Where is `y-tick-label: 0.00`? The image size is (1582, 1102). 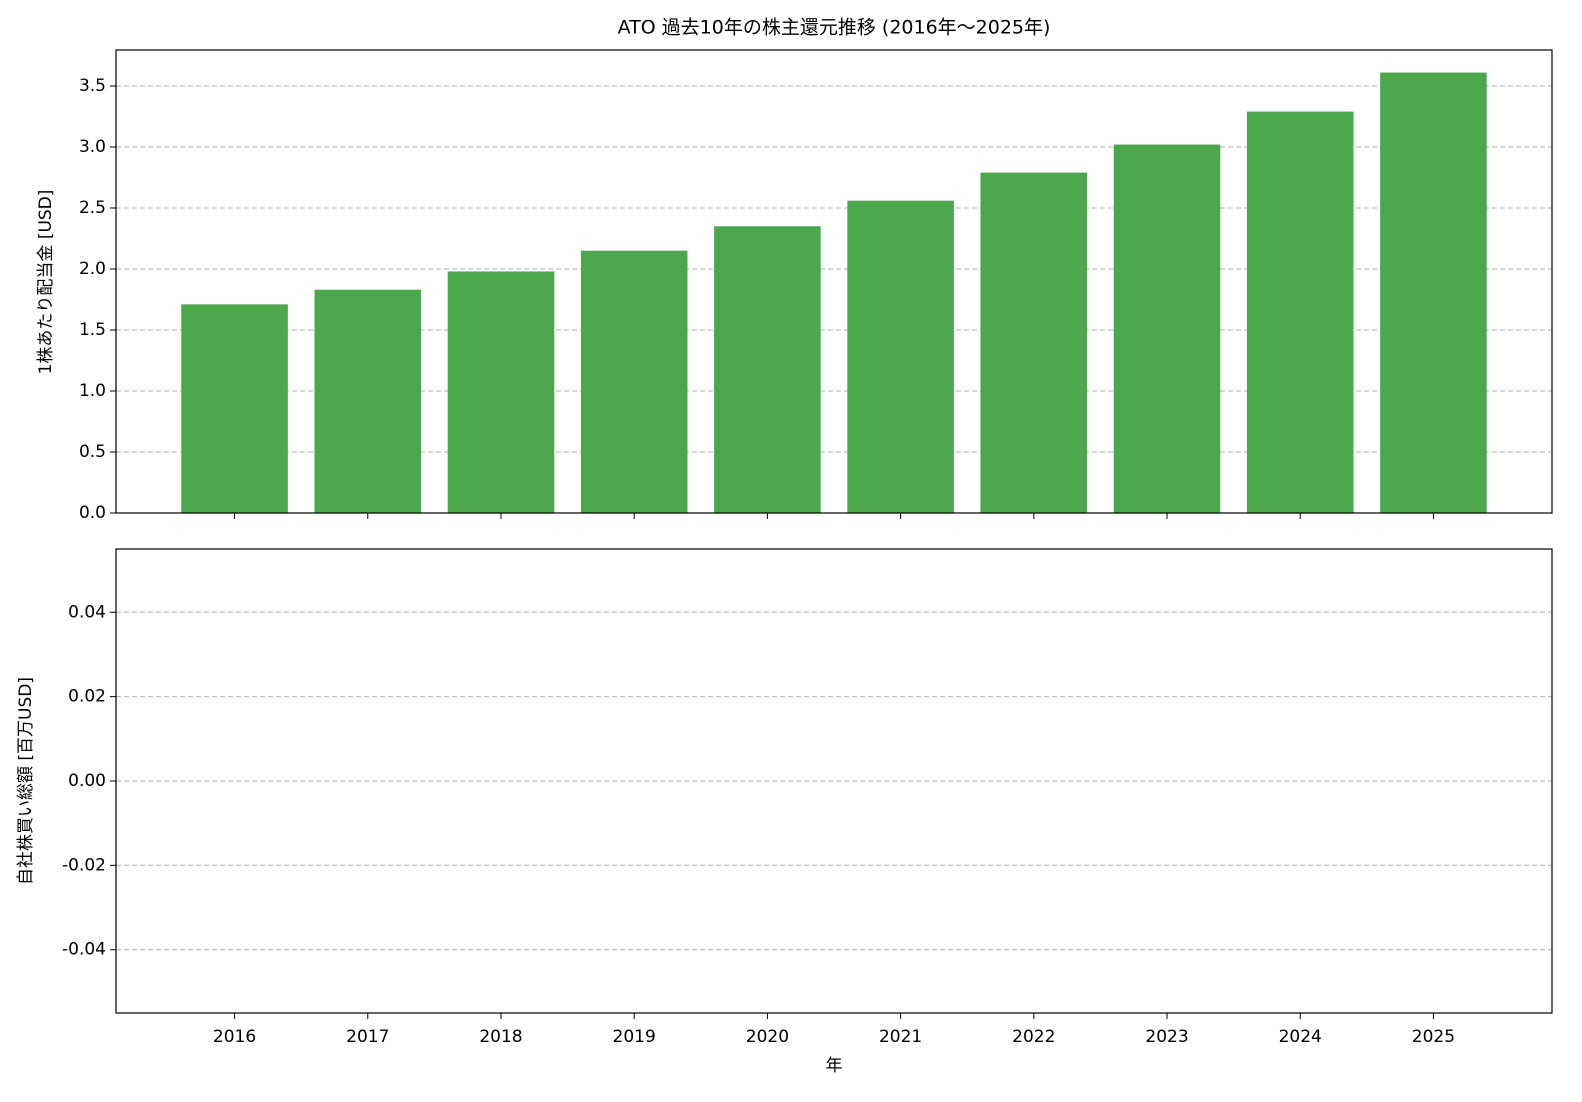 y-tick-label: 0.00 is located at coordinates (87, 781).